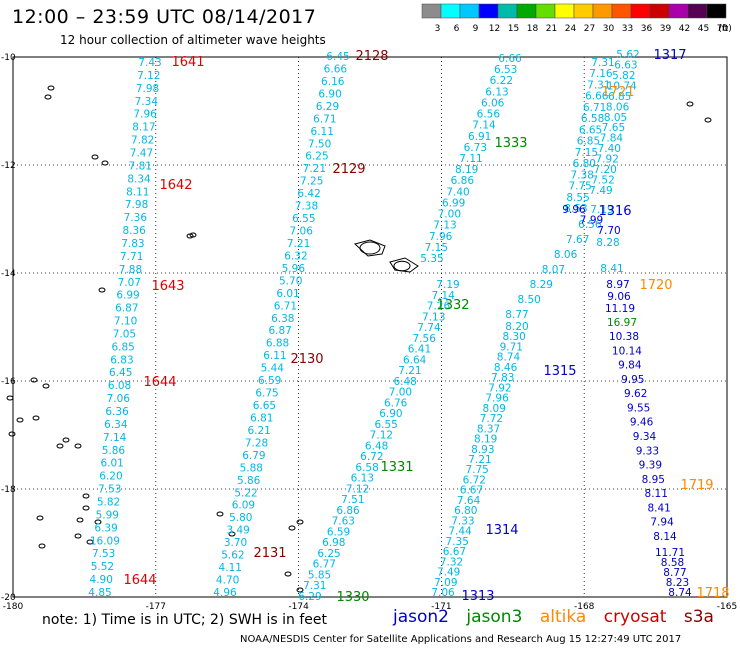  I want to click on swh-value: 8.20, so click(516, 327).